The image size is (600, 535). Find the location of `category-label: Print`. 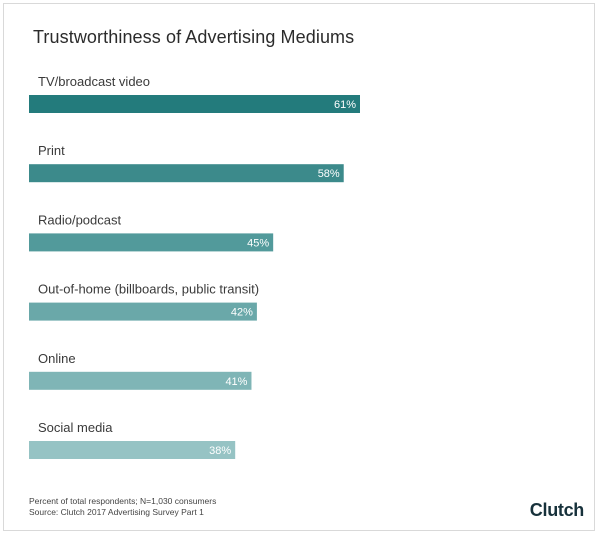

category-label: Print is located at coordinates (51, 150).